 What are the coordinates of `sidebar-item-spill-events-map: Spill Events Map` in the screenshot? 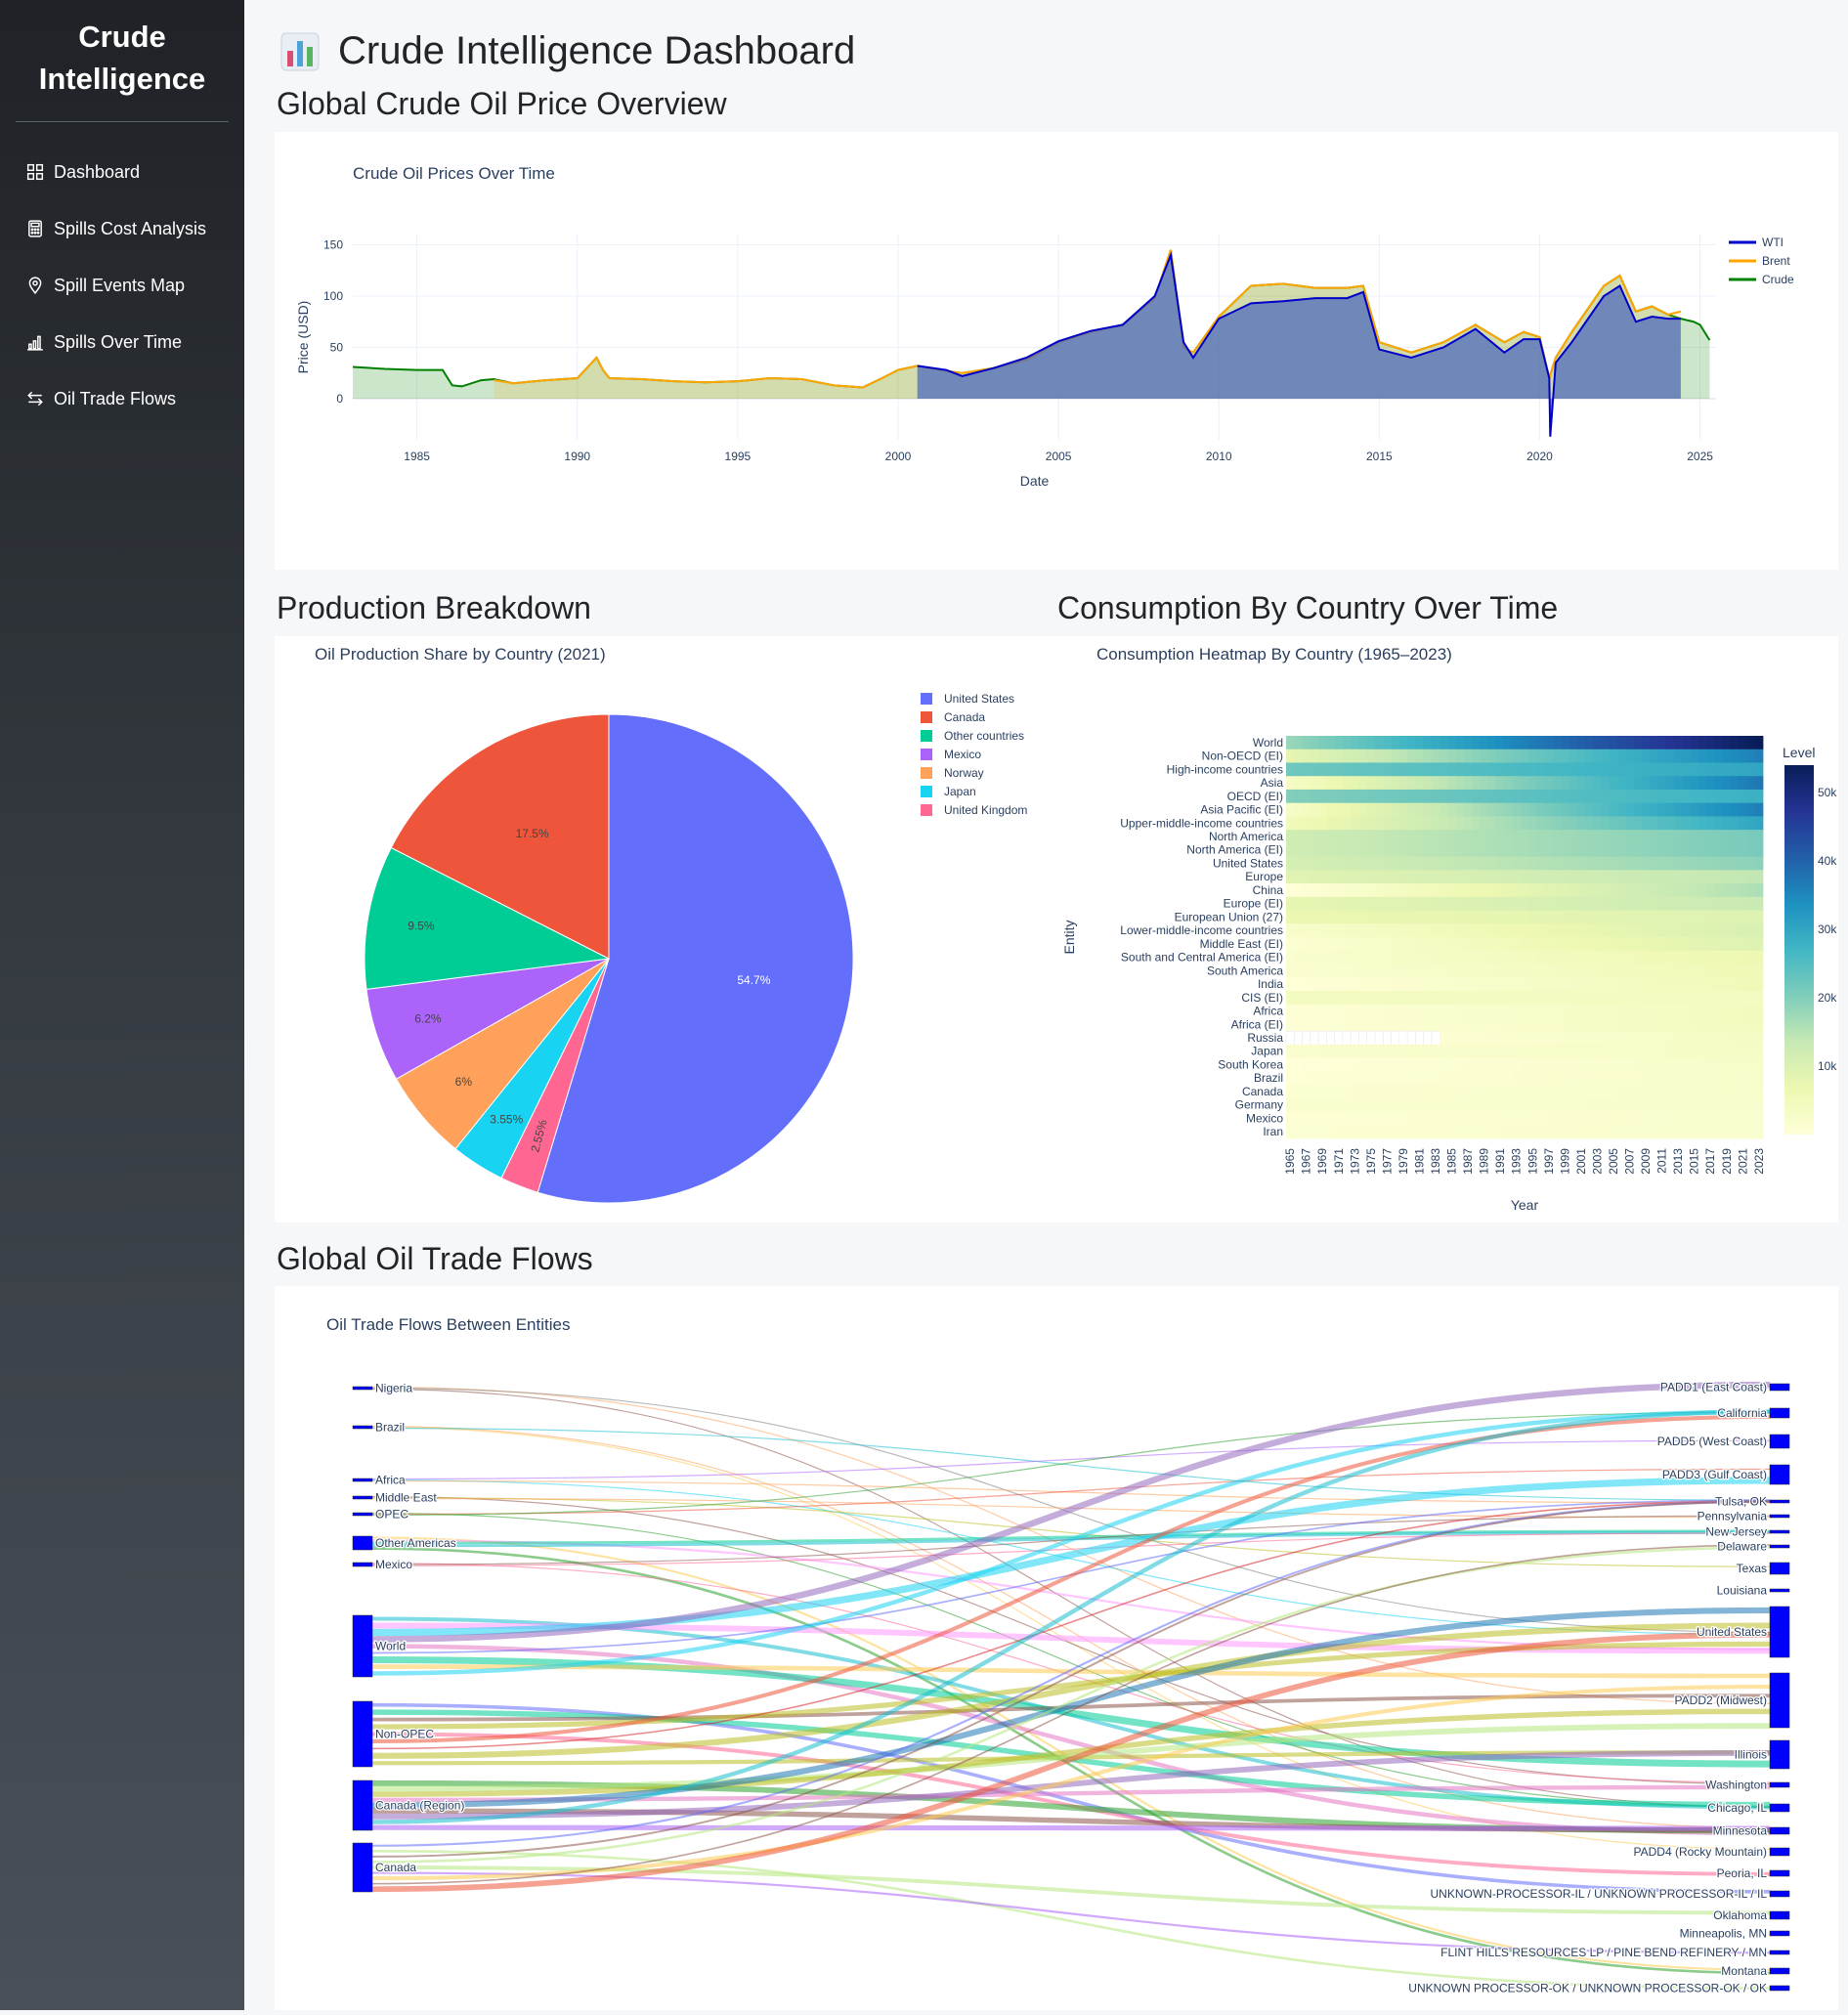 It's located at (122, 285).